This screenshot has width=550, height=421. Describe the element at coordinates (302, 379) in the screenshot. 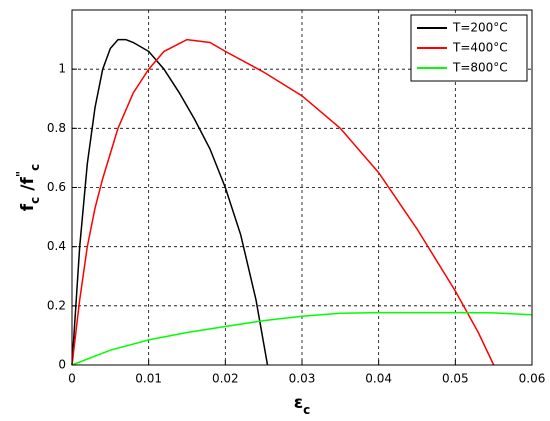

I see `x-tick-label: 0.03` at that location.